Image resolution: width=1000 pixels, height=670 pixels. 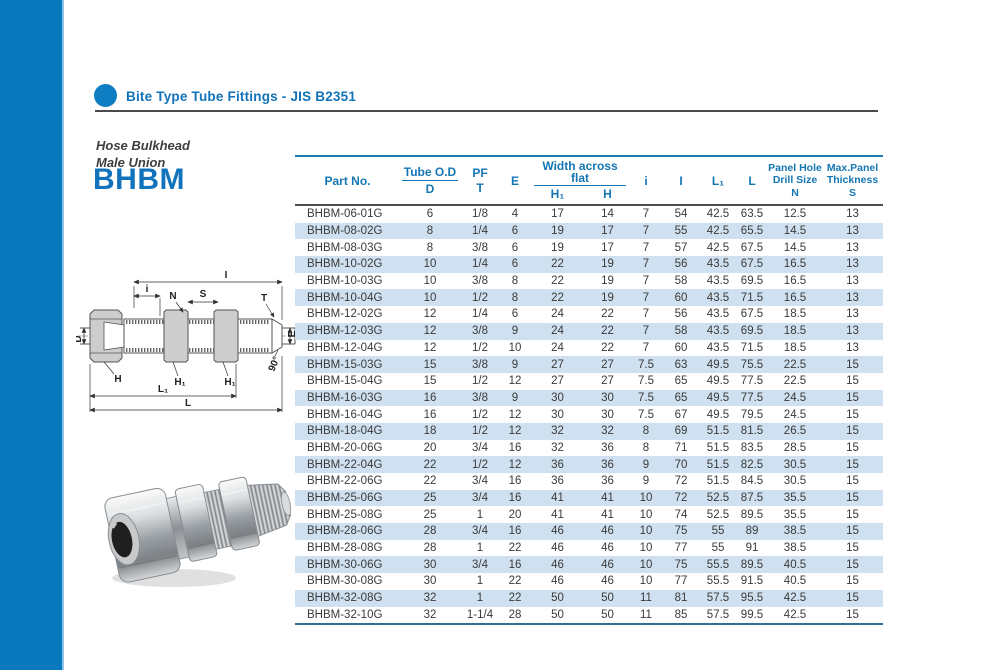 I want to click on cell-part-no: BHBM-30-06G, so click(x=345, y=564).